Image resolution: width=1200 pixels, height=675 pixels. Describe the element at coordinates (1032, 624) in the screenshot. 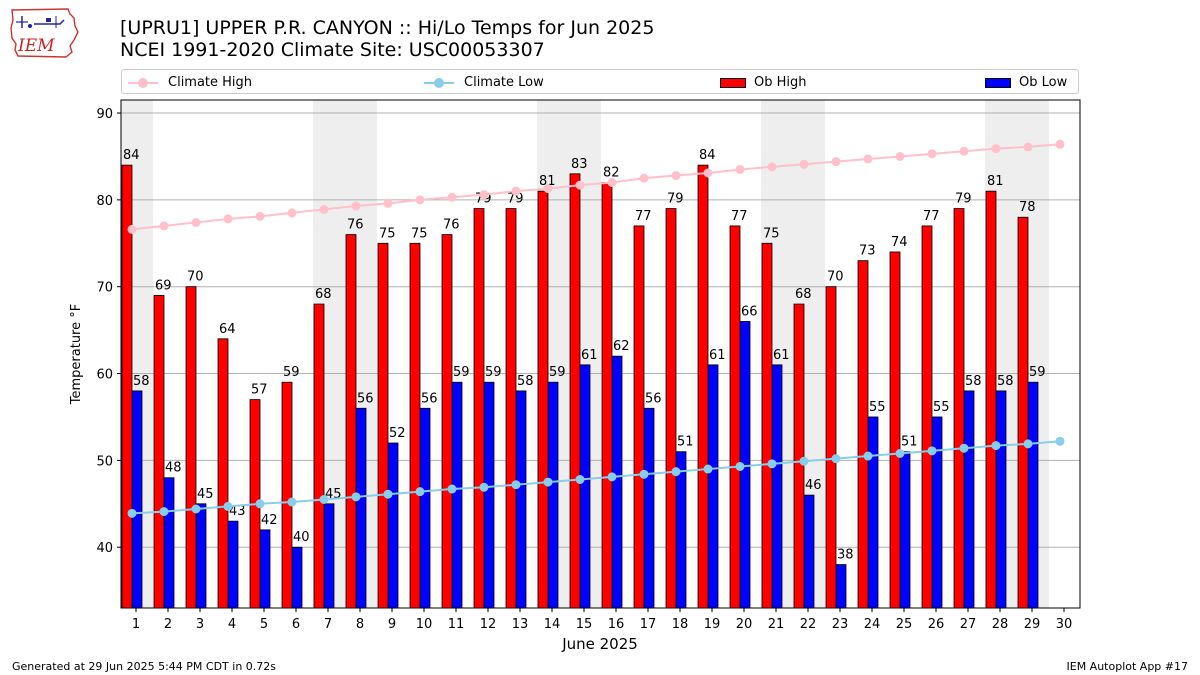

I see `x-tick-label-29: 29` at that location.